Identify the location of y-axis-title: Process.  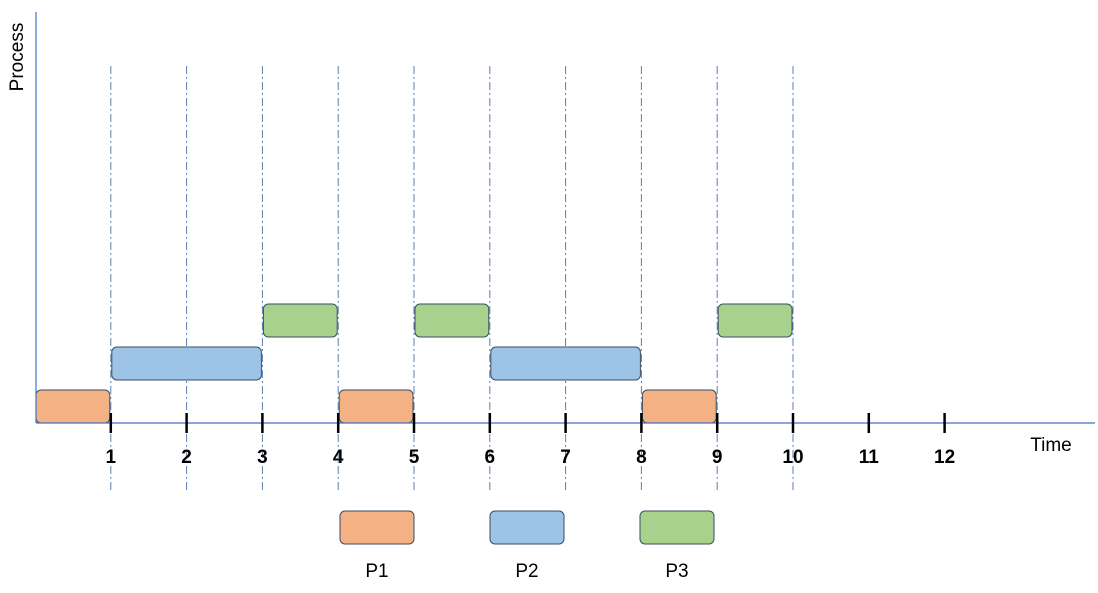
(17, 57).